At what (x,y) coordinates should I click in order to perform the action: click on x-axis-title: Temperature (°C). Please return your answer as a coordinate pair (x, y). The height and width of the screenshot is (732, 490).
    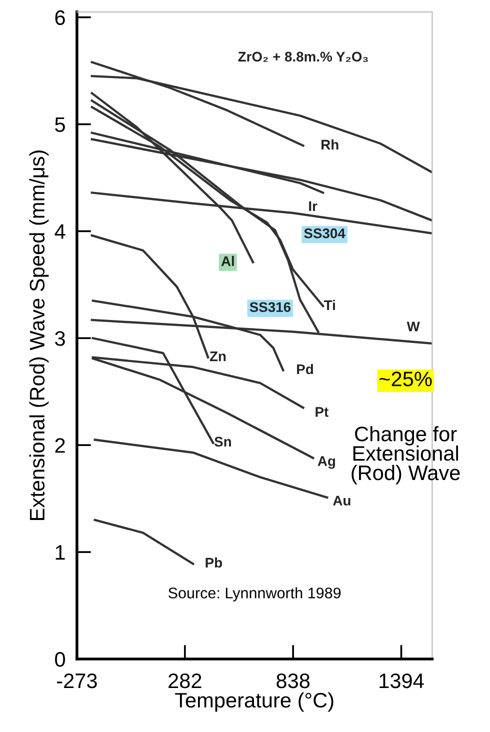
    Looking at the image, I should click on (254, 702).